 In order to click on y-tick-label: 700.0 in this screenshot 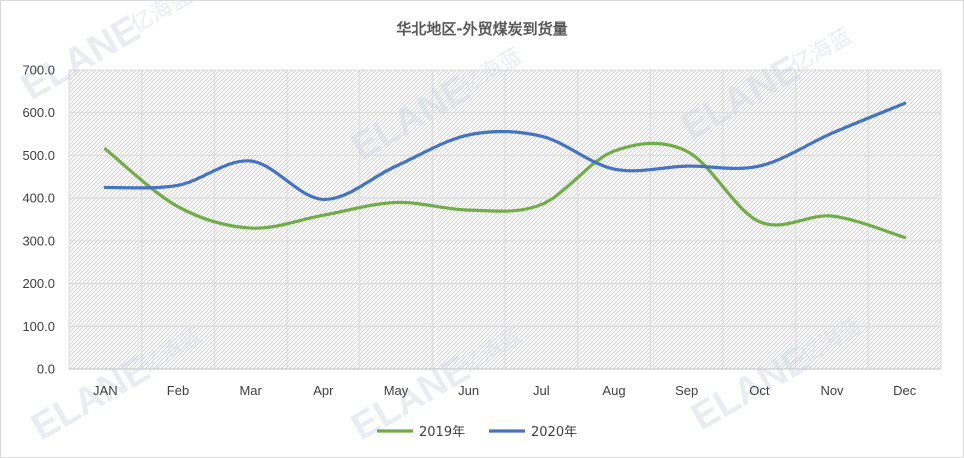, I will do `click(38, 70)`.